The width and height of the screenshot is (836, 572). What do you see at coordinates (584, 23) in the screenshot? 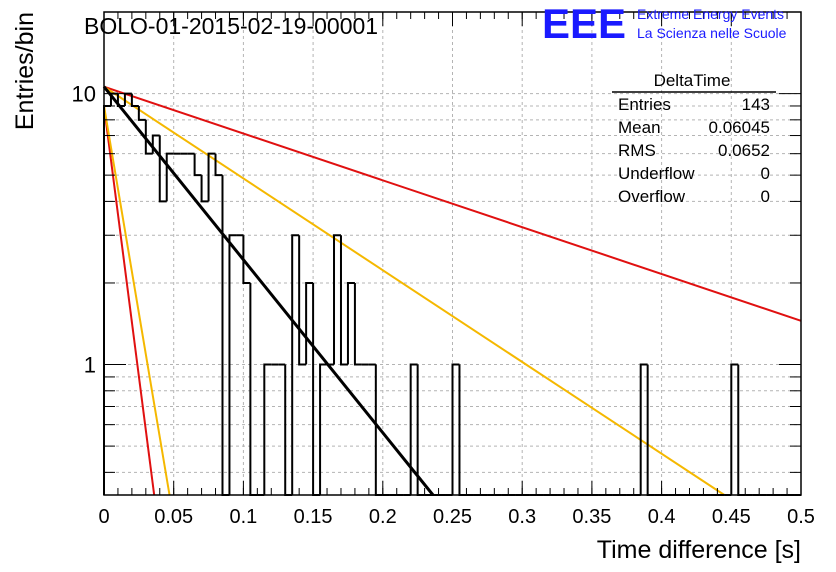
I see `eee-logo: EEE` at bounding box center [584, 23].